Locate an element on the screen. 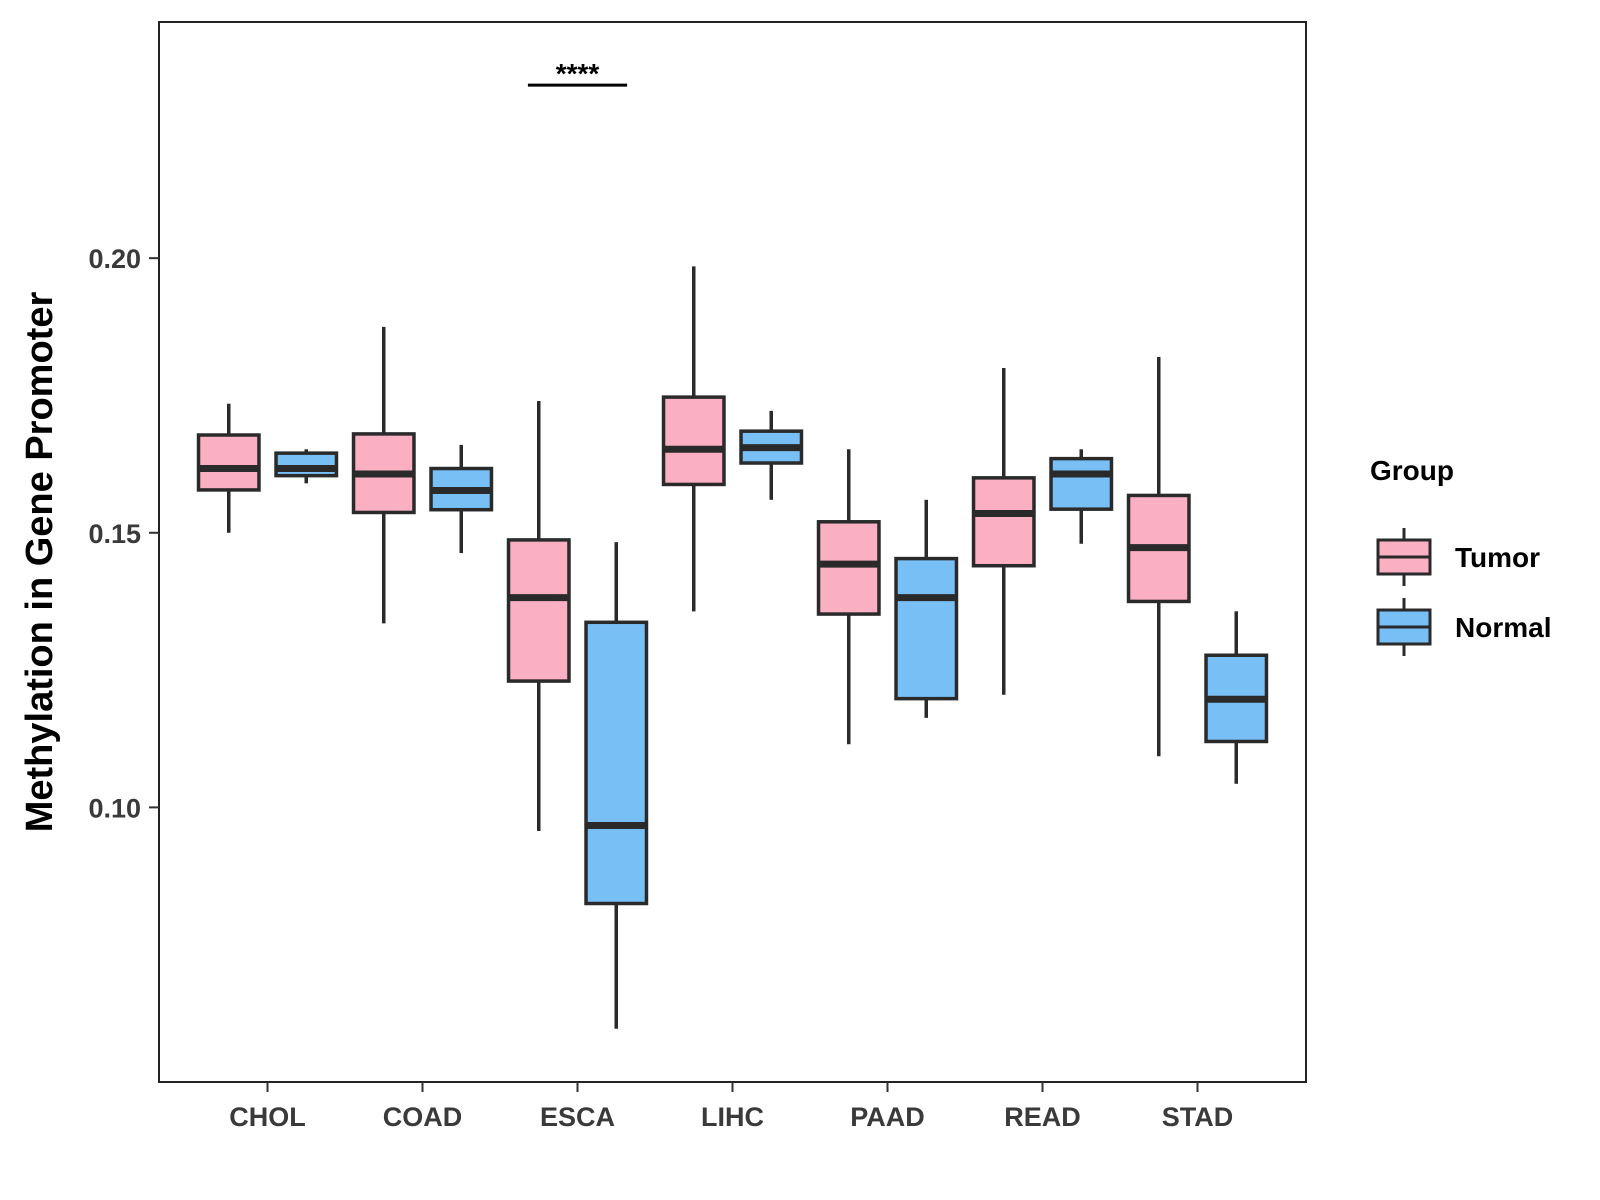 The height and width of the screenshot is (1200, 1600). box-tumor-esca is located at coordinates (538, 616).